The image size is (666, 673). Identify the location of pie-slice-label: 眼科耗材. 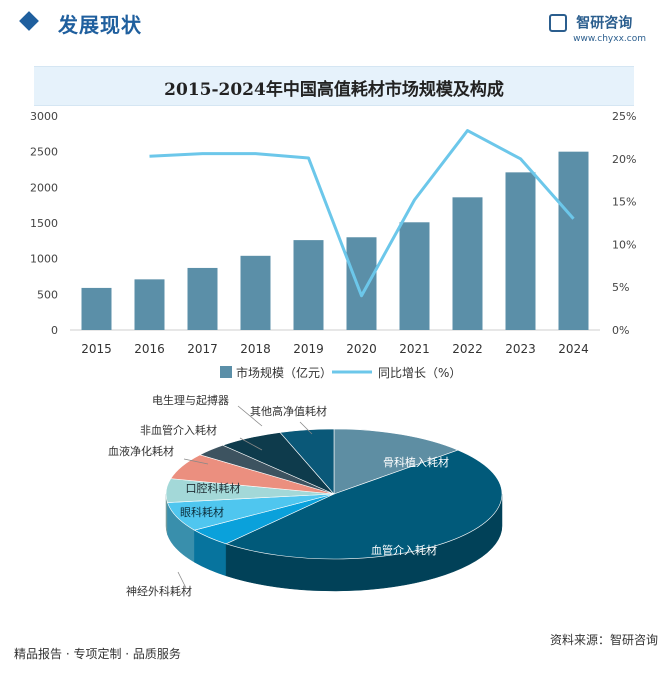
(202, 512).